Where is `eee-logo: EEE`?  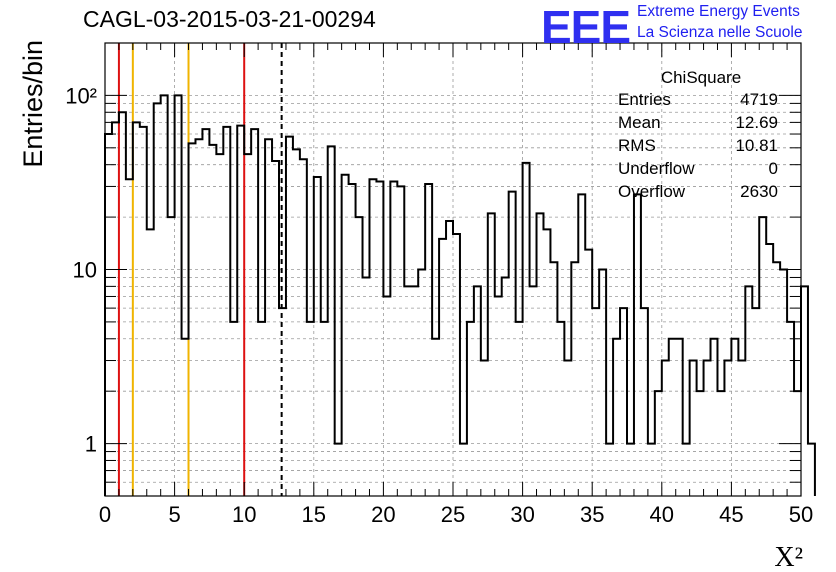 eee-logo: EEE is located at coordinates (586, 27).